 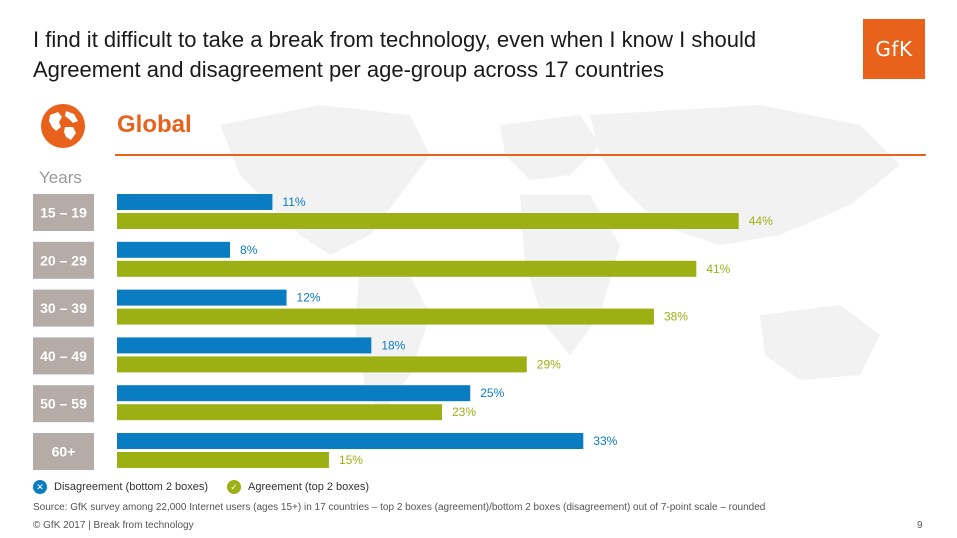 I want to click on footer-text: © GfK 2017 | Break from technology, so click(x=113, y=525).